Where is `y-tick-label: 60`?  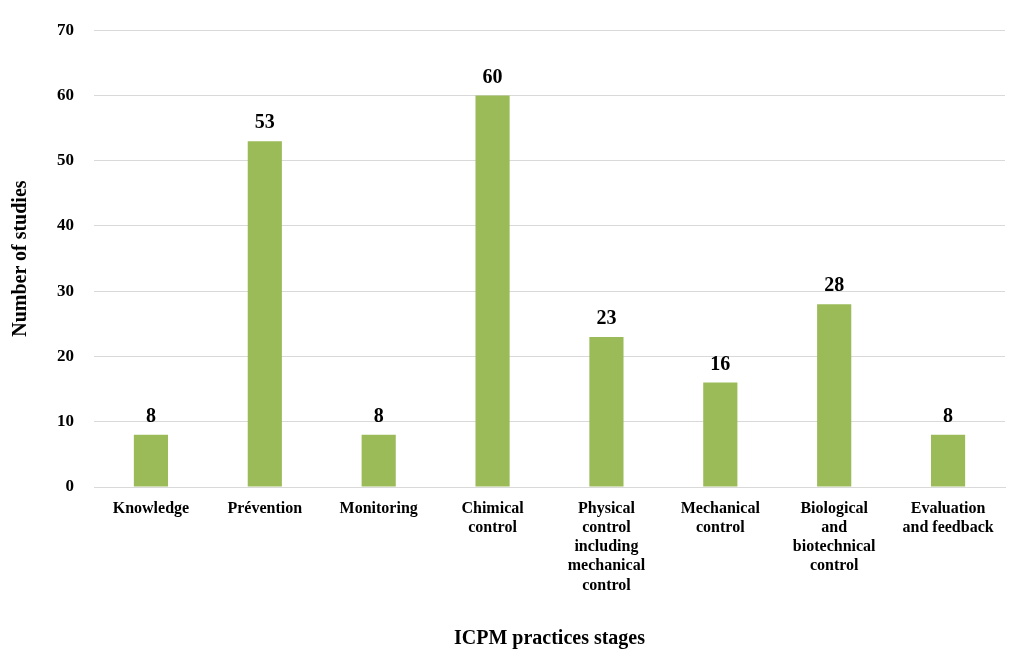
y-tick-label: 60 is located at coordinates (65, 94).